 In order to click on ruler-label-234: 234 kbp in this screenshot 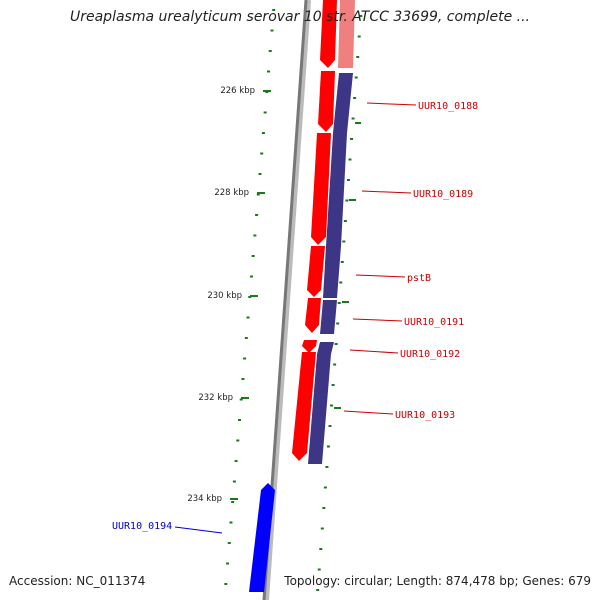, I will do `click(204, 499)`.